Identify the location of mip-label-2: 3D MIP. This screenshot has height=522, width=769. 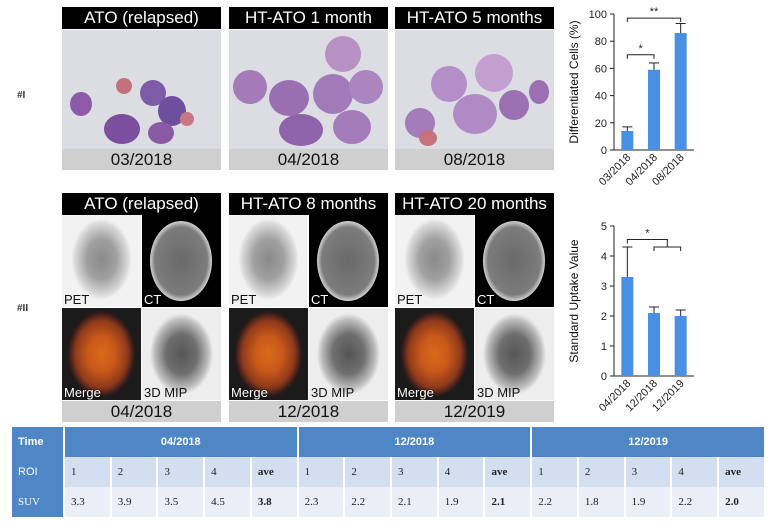
(333, 392).